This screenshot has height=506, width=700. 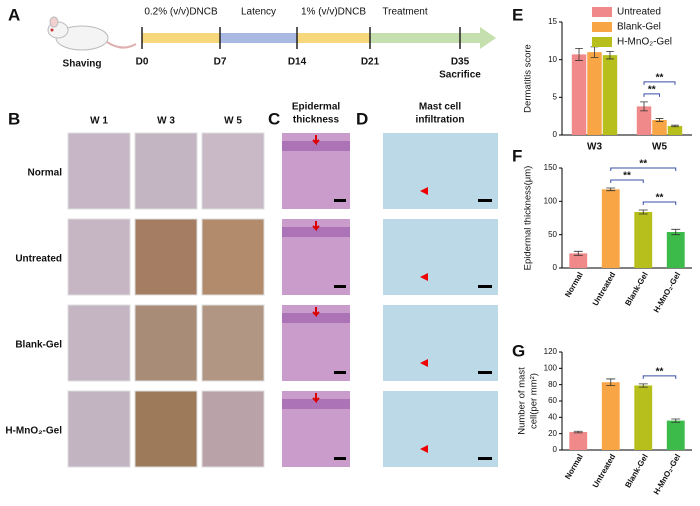 I want to click on row-label: Normal, so click(x=45, y=173).